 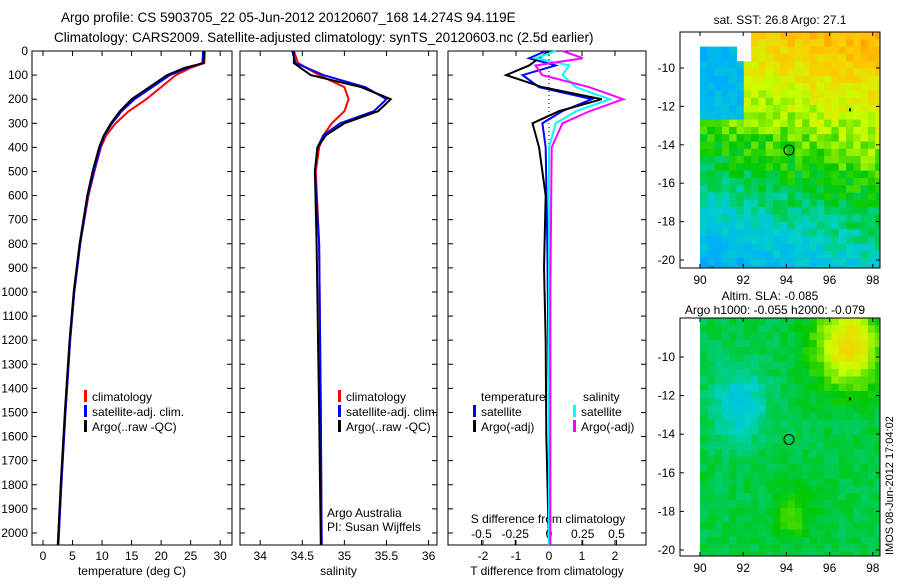 I want to click on lat-tick-label: -14, so click(x=667, y=145).